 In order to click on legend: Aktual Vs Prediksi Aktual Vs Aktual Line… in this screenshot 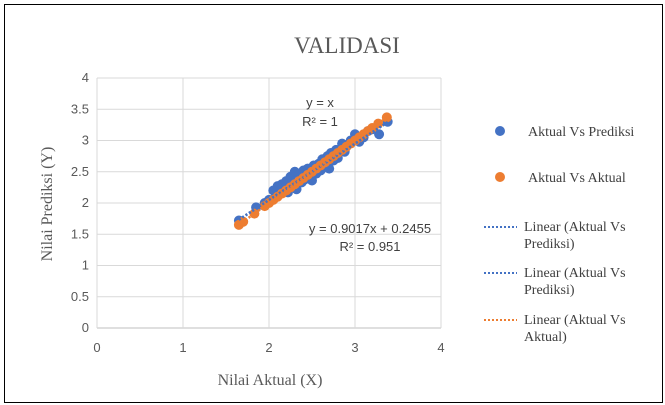, I will do `click(559, 235)`.